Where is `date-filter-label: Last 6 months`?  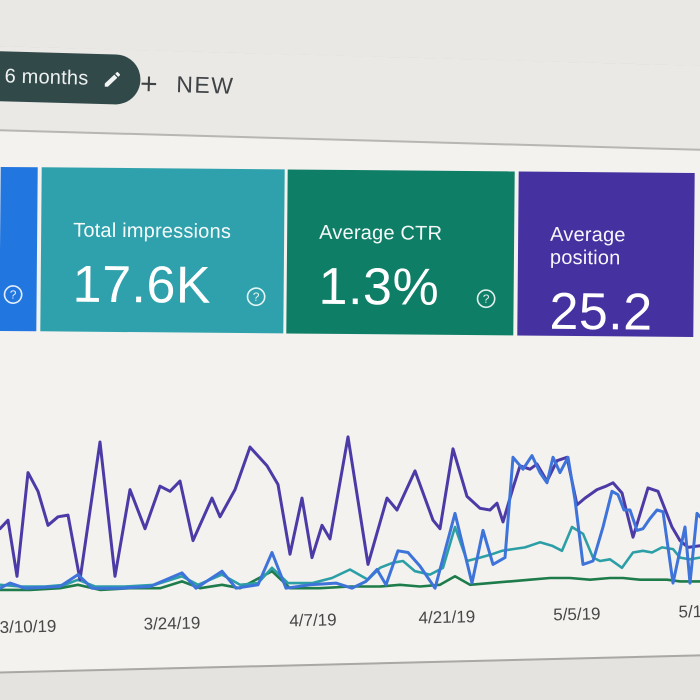 date-filter-label: Last 6 months is located at coordinates (44, 77).